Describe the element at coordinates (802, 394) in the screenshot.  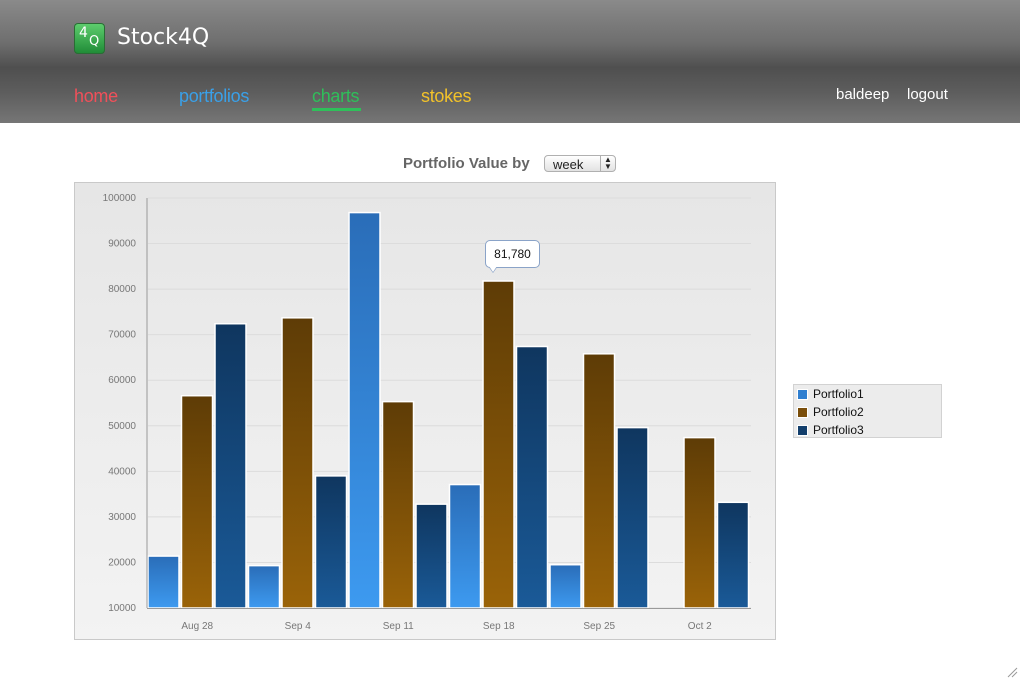
I see `legend-swatch-portfolio1` at that location.